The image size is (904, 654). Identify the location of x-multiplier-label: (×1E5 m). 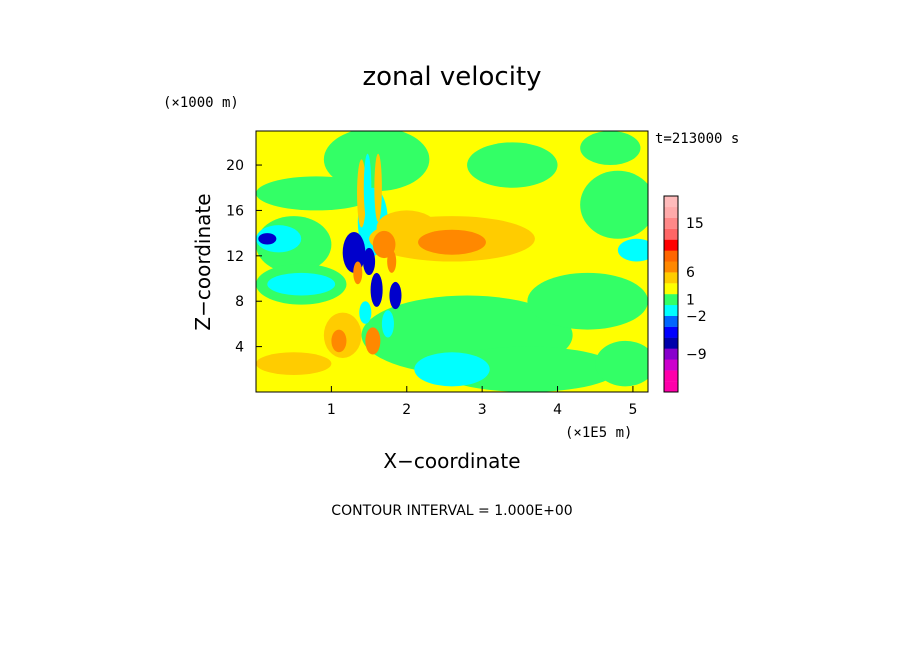
(598, 433).